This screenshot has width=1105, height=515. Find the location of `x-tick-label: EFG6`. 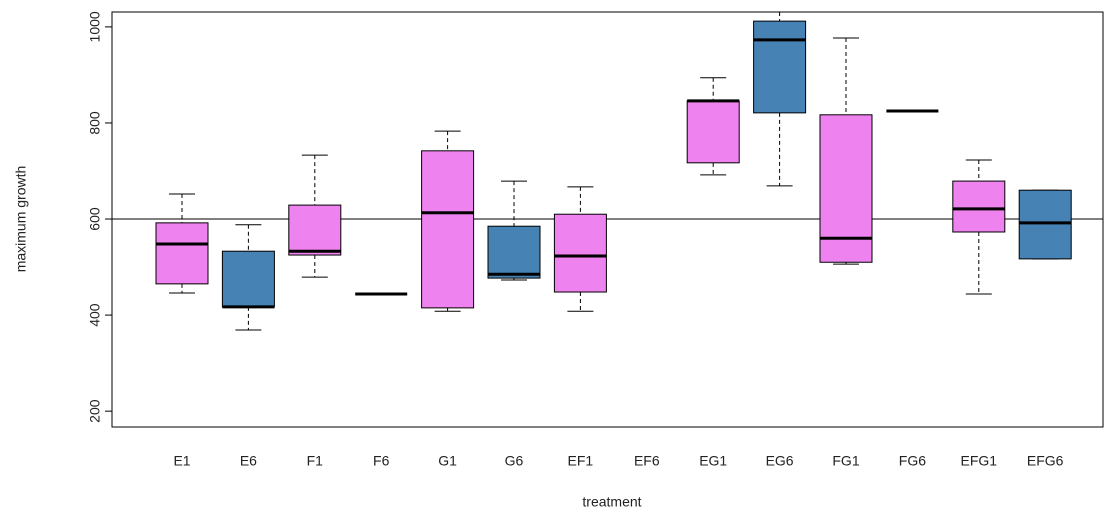

x-tick-label: EFG6 is located at coordinates (1045, 461).